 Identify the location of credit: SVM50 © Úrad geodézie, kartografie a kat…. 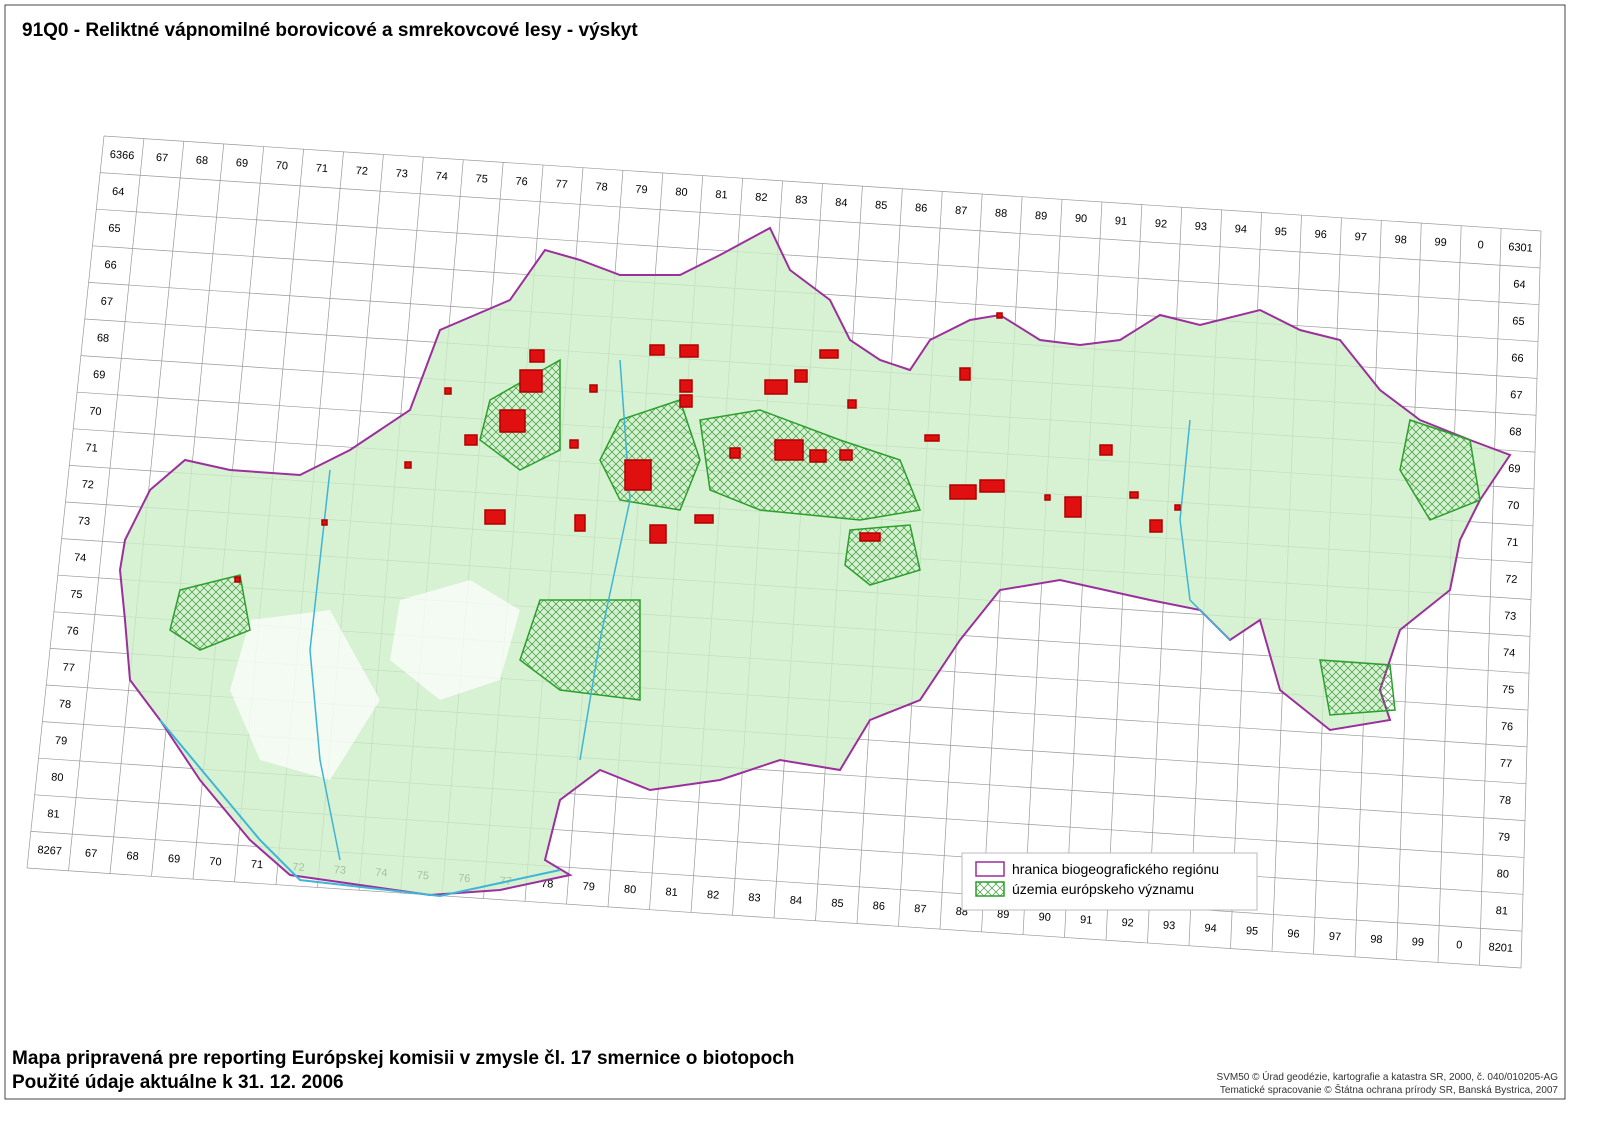
(1388, 1076).